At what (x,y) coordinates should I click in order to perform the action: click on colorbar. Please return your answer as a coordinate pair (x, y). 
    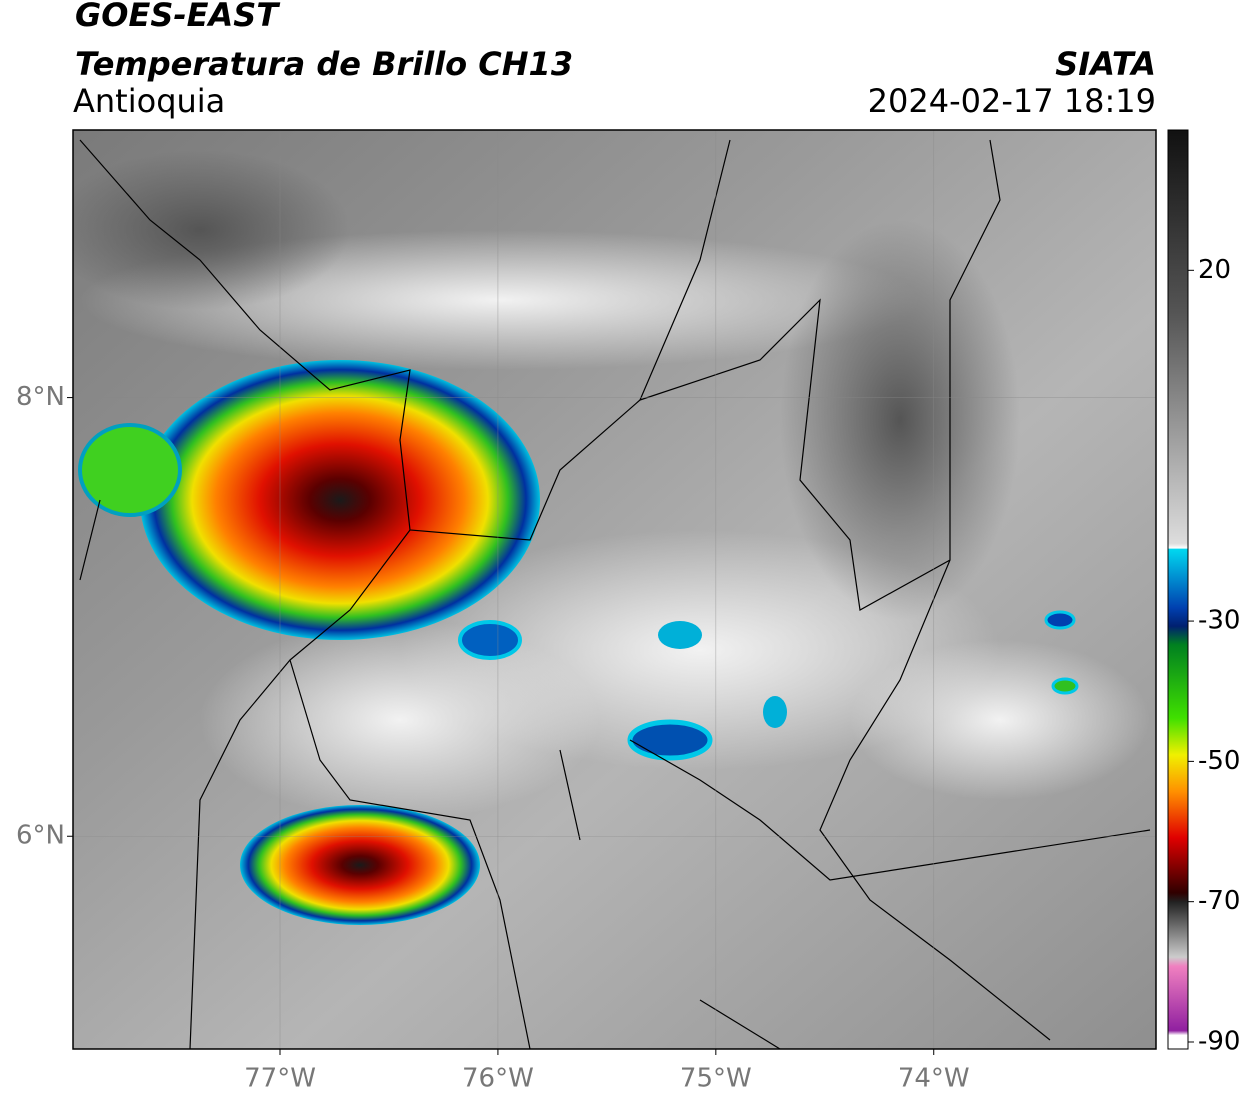
    Looking at the image, I should click on (1178, 589).